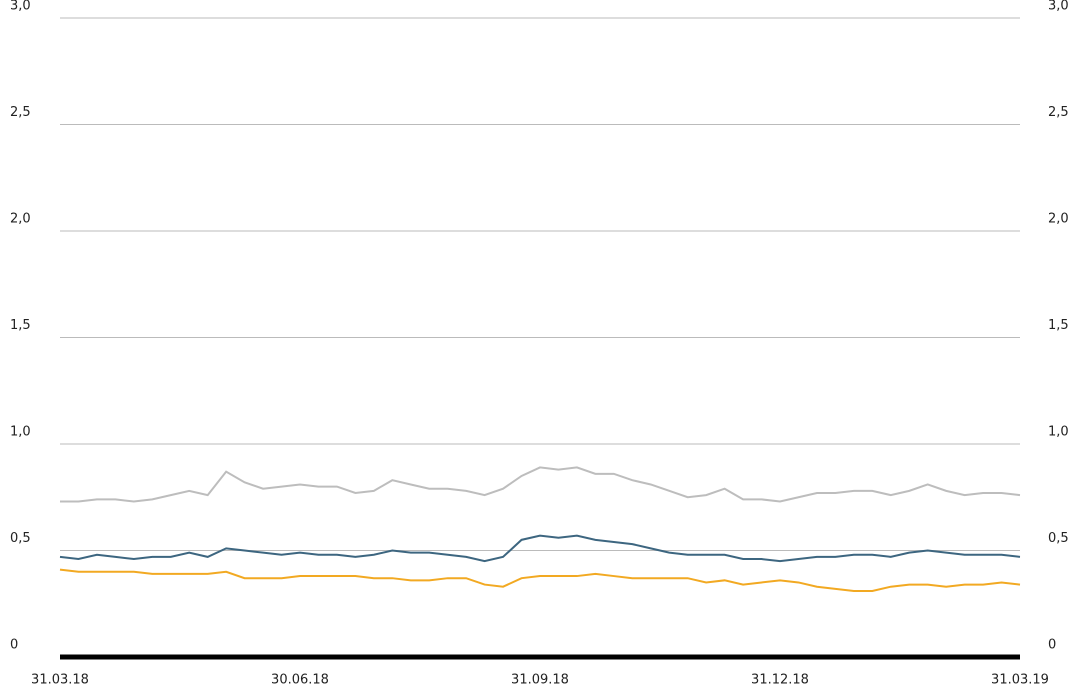 The image size is (1071, 699). Describe the element at coordinates (1058, 325) in the screenshot. I see `y2-tick-label: 1,5` at that location.